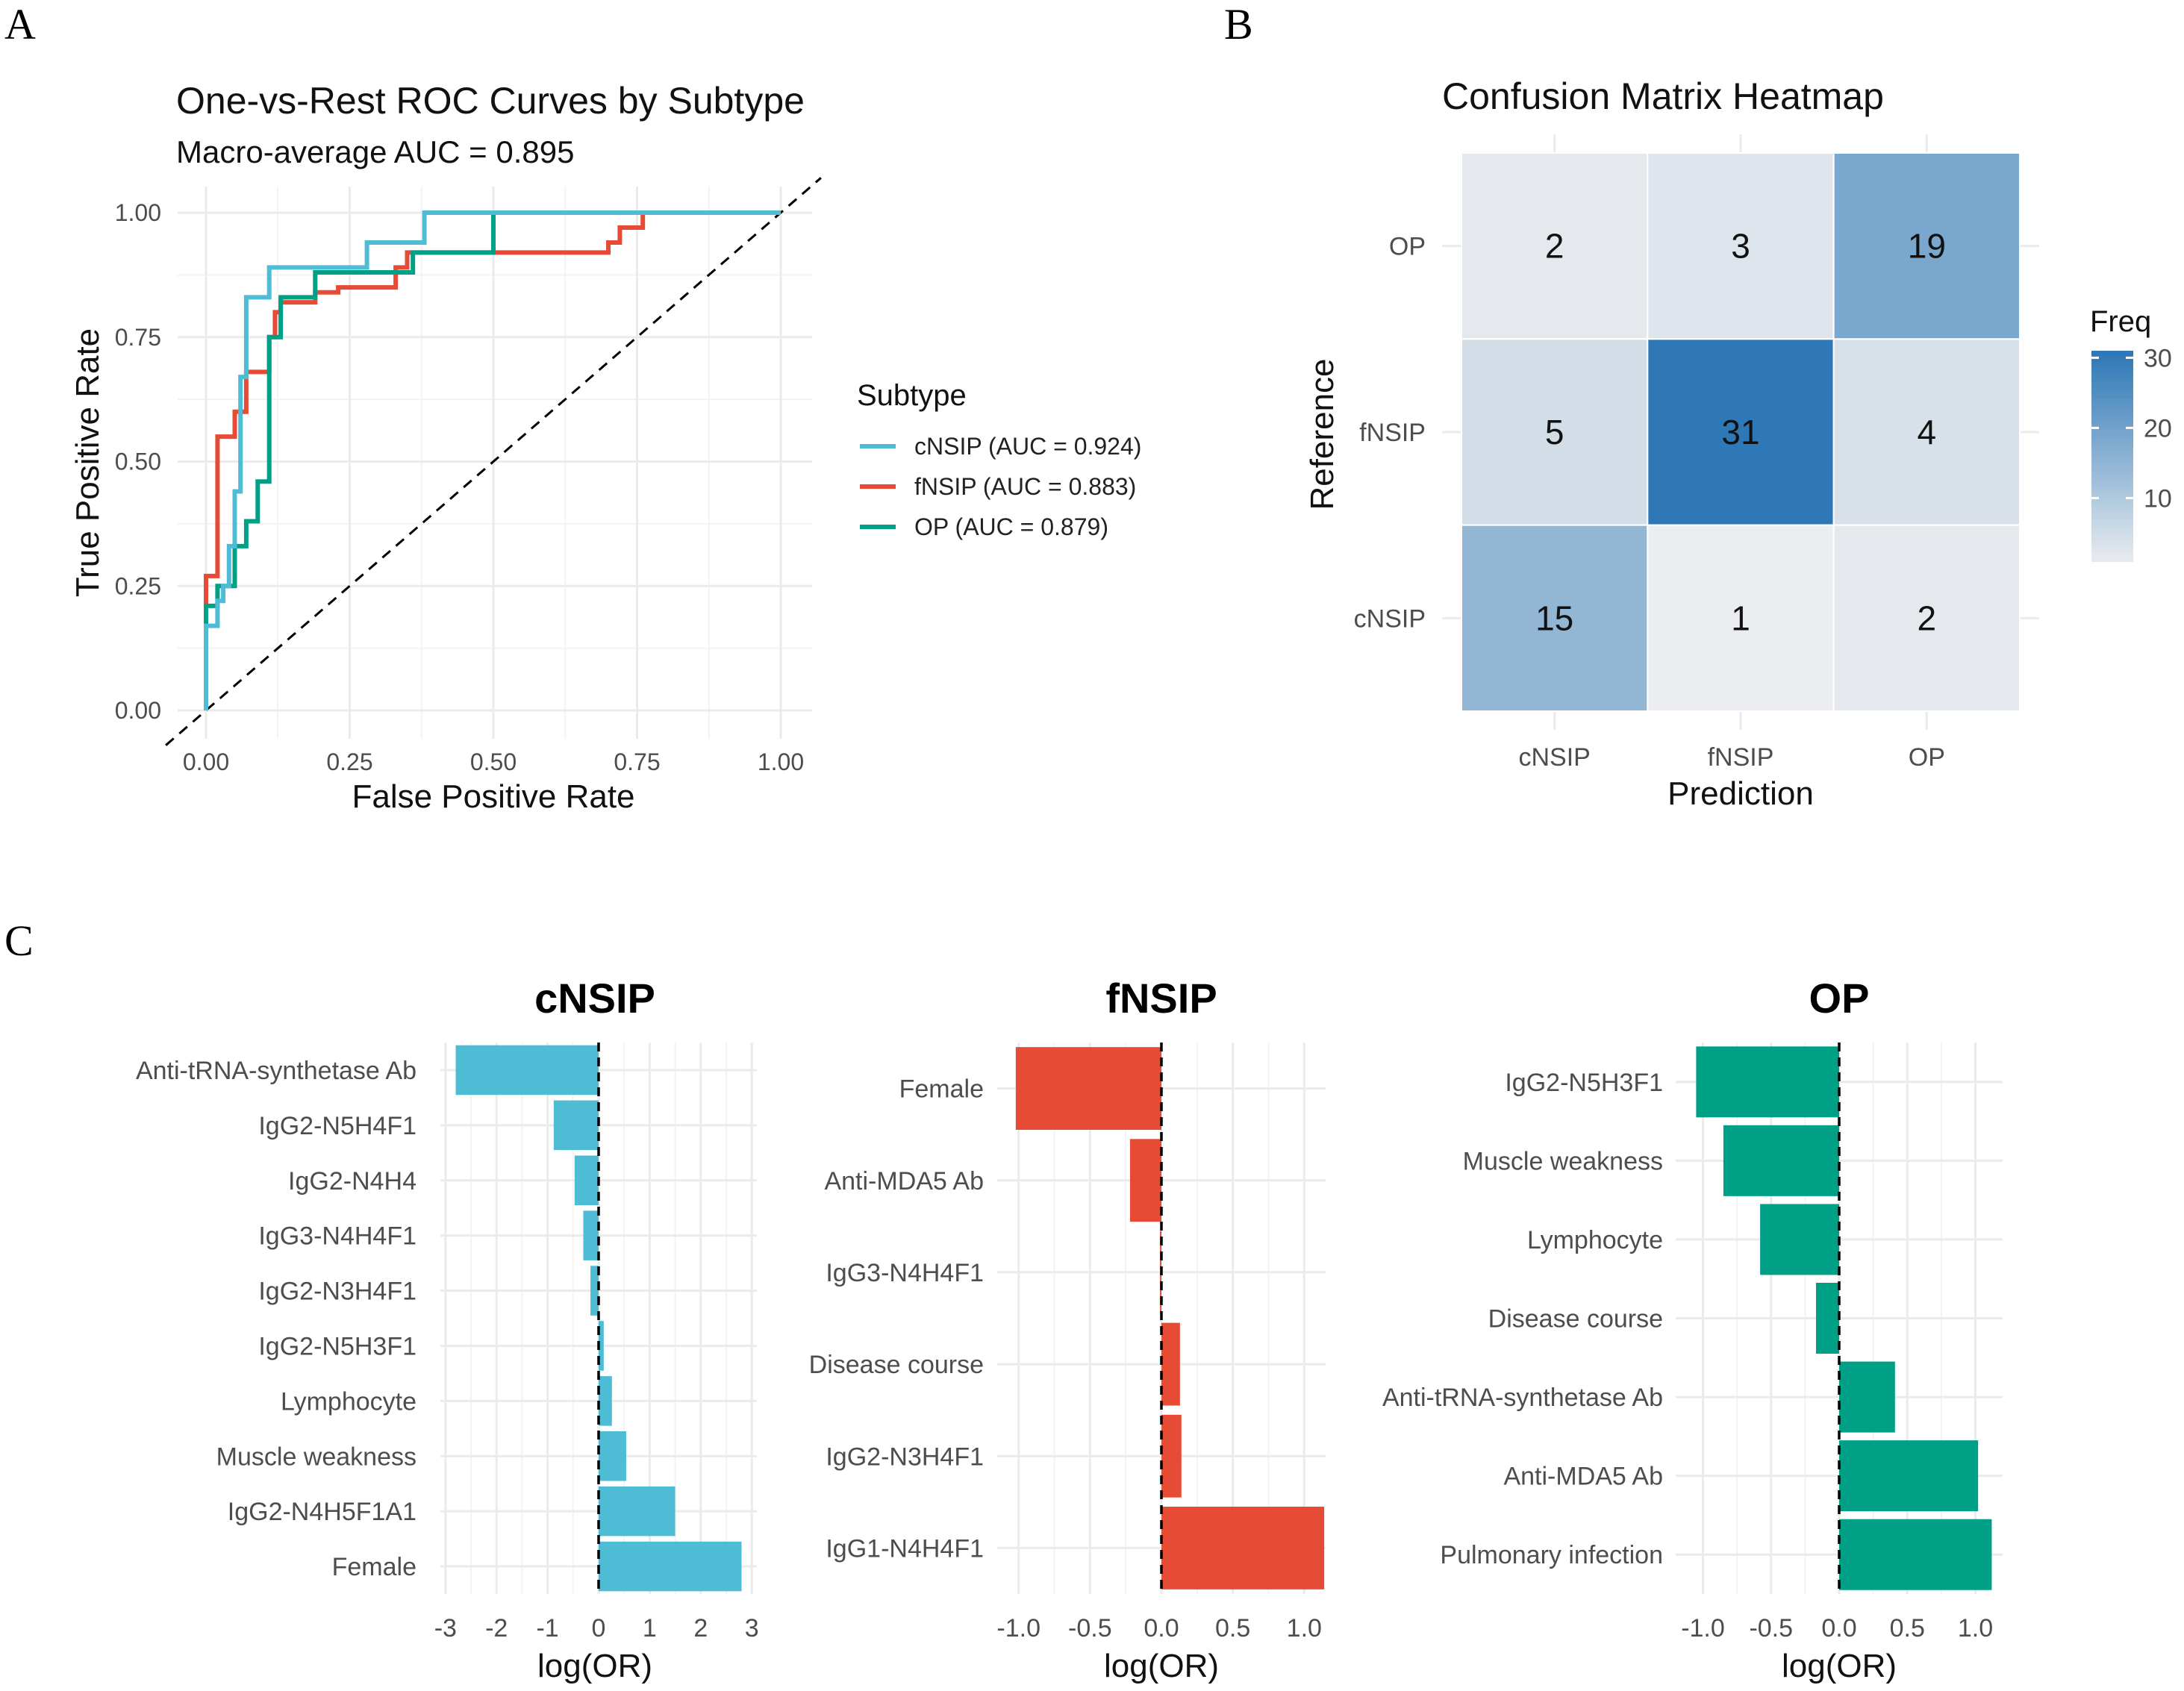  I want to click on or-cnsip-bar, so click(670, 1566).